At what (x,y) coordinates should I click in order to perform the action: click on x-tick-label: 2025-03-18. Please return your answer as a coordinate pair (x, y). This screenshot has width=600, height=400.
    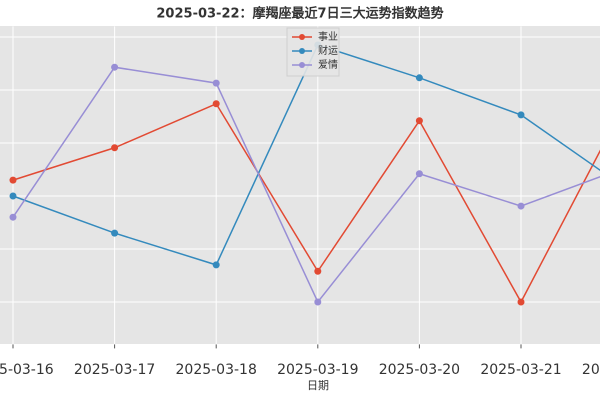
    Looking at the image, I should click on (216, 370).